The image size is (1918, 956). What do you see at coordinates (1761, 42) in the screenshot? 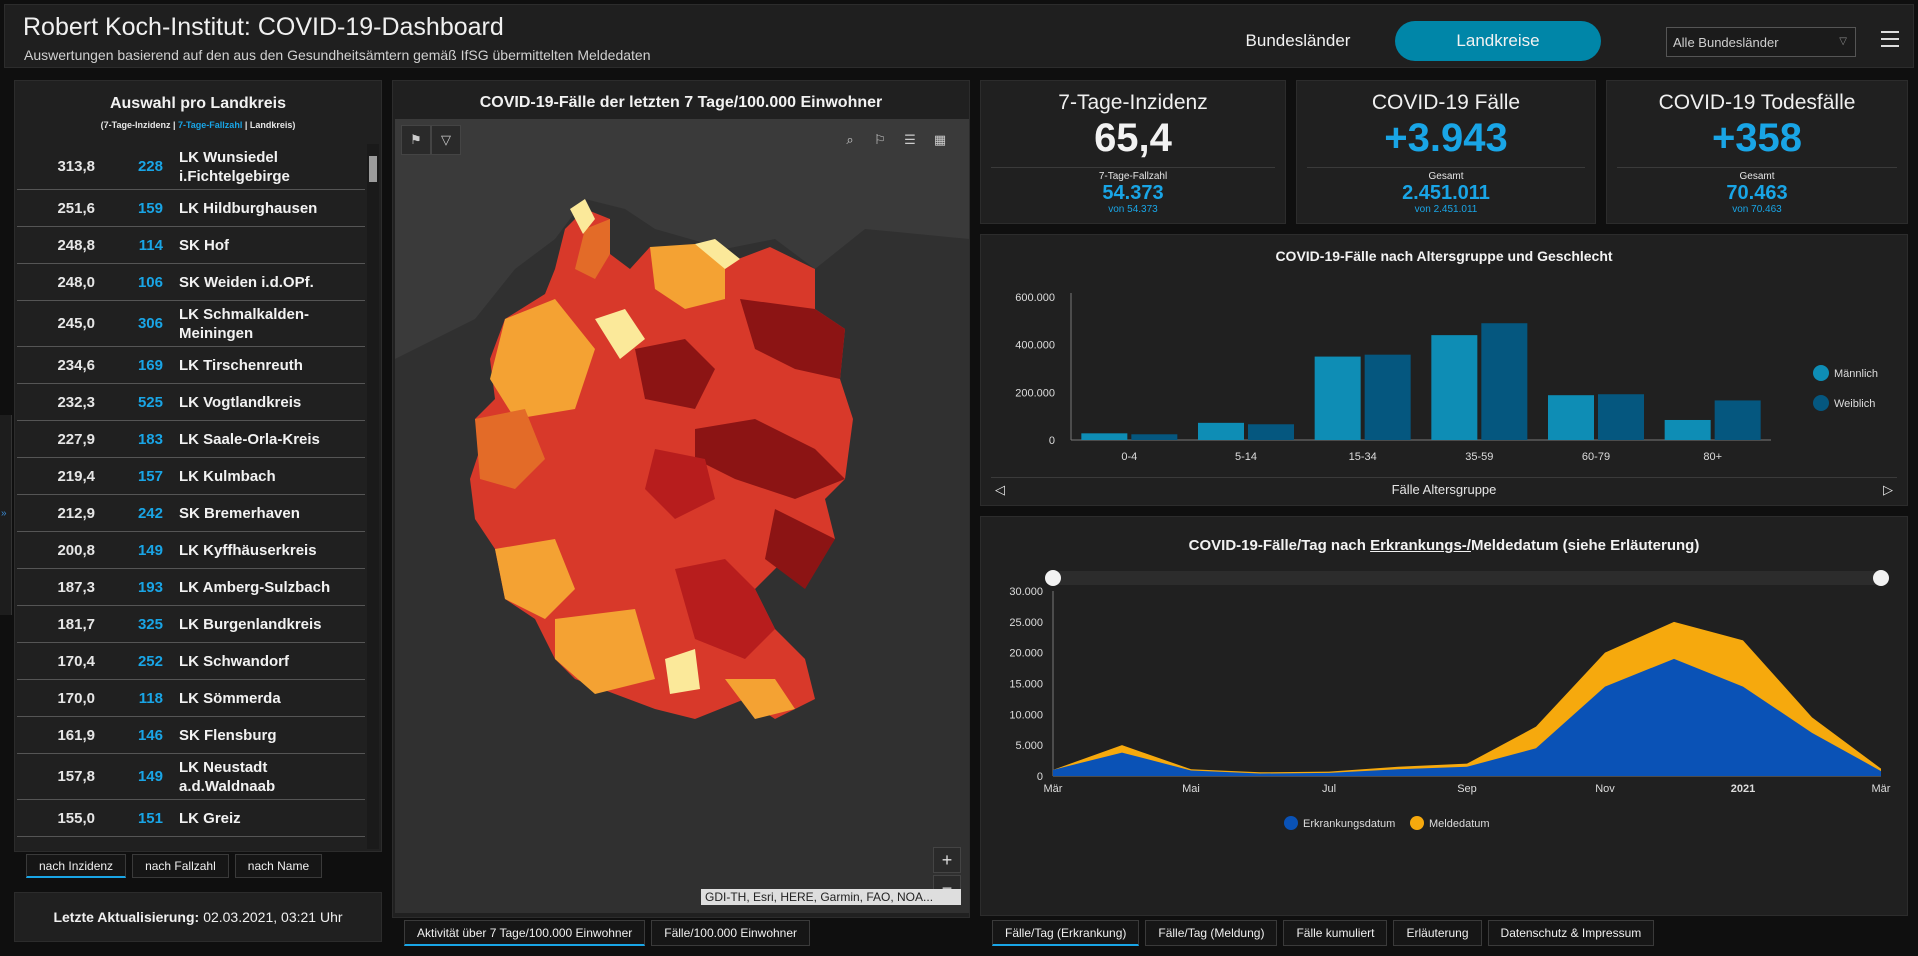
I see `region-select: Alle Bundesländer ▽` at bounding box center [1761, 42].